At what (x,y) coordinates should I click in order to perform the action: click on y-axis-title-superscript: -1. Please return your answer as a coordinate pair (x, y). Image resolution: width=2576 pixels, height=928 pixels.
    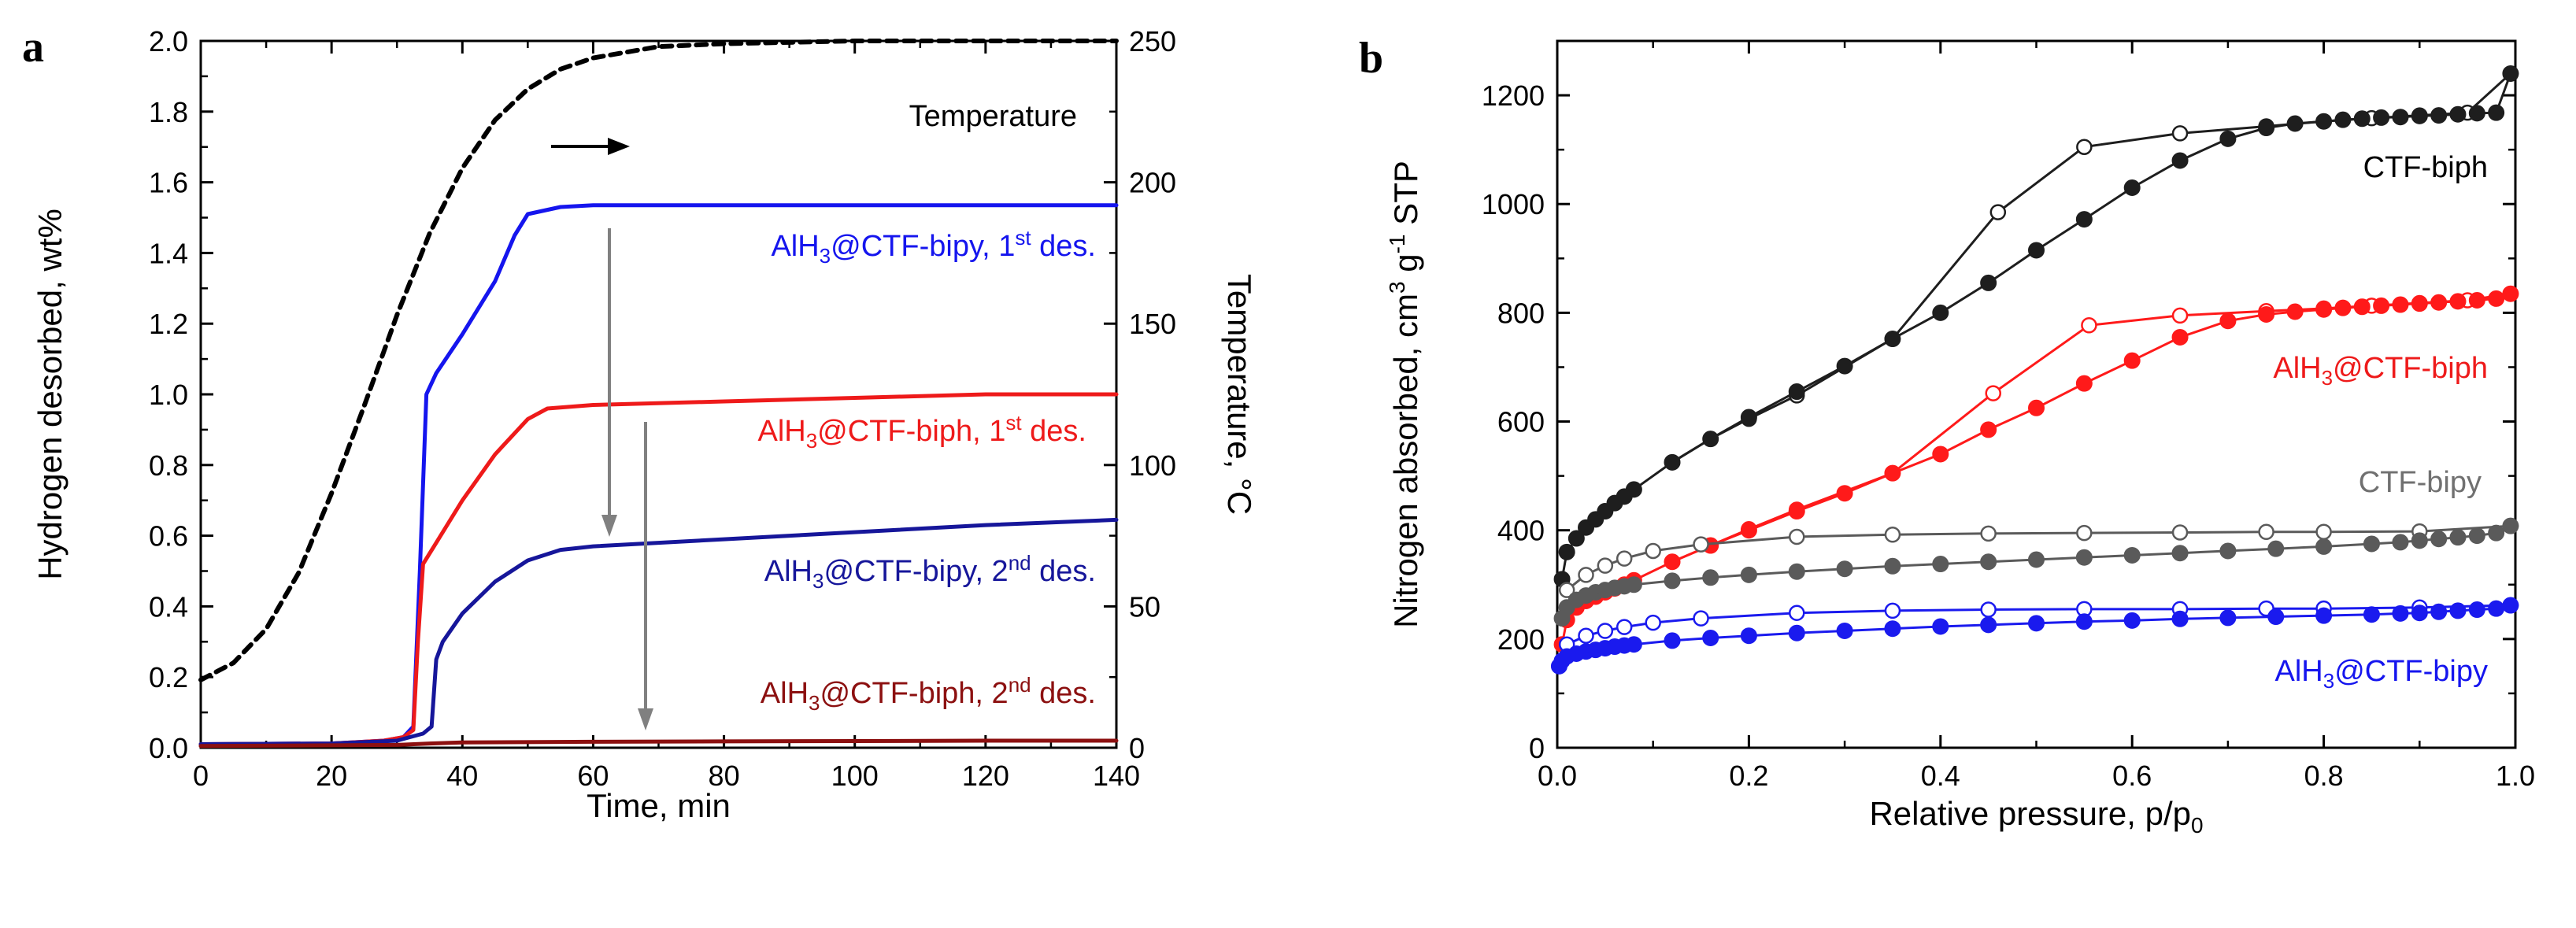
    Looking at the image, I should click on (1397, 244).